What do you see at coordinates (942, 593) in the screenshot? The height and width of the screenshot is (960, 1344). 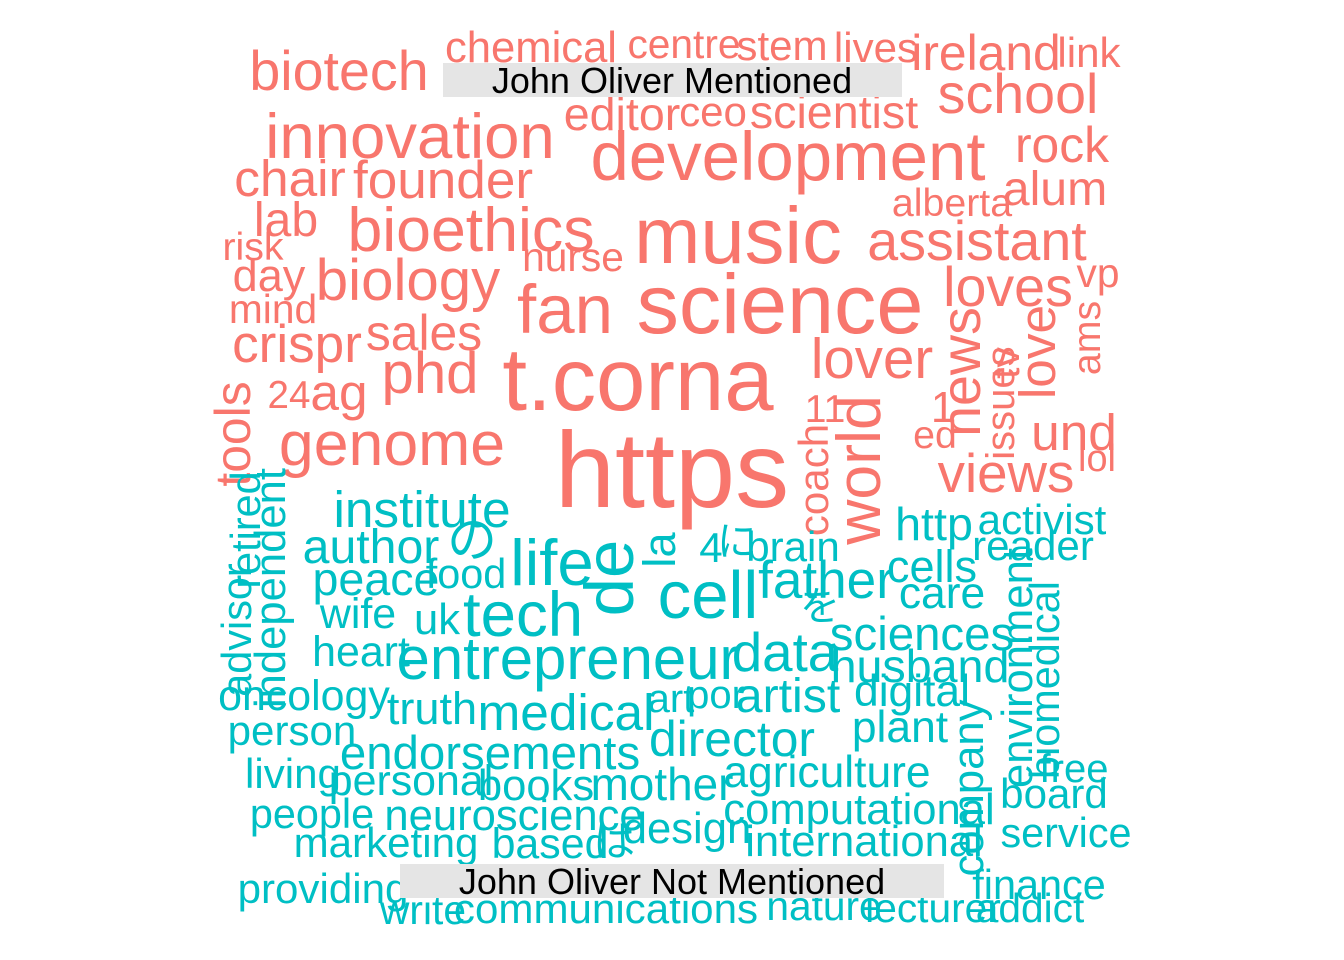 I see `word-77: care` at bounding box center [942, 593].